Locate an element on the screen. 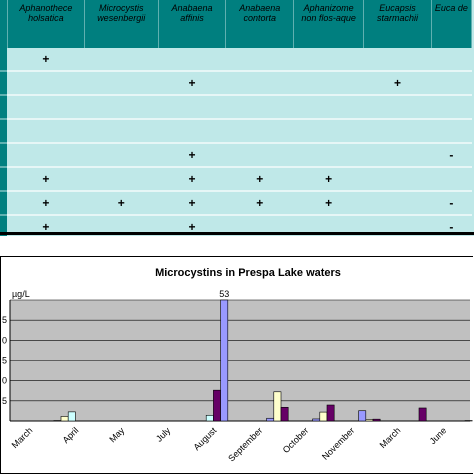 The height and width of the screenshot is (474, 474). data-label: 53 is located at coordinates (224, 294).